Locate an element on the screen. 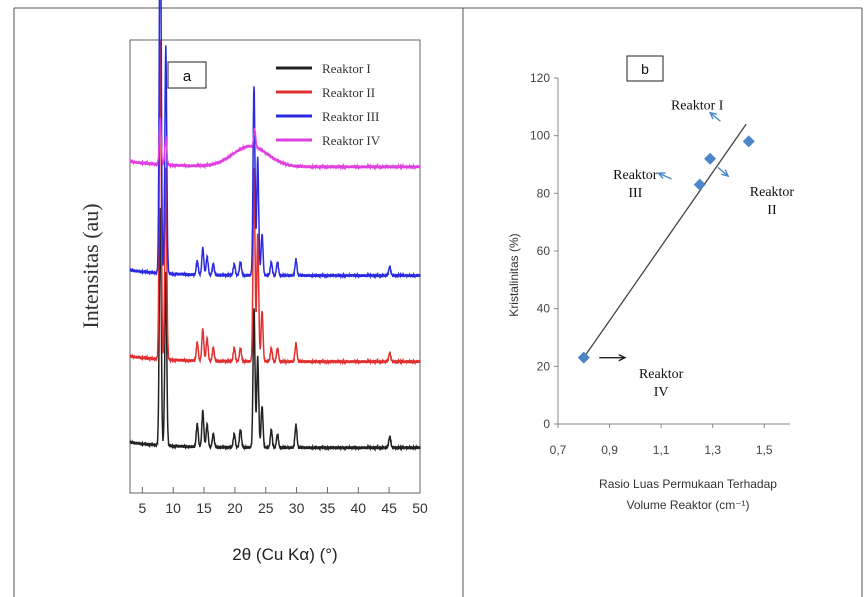 Image resolution: width=864 pixels, height=597 pixels. annotations-b: Reaktor I Reaktor III Reaktor II Reaktor IV is located at coordinates (696, 249).